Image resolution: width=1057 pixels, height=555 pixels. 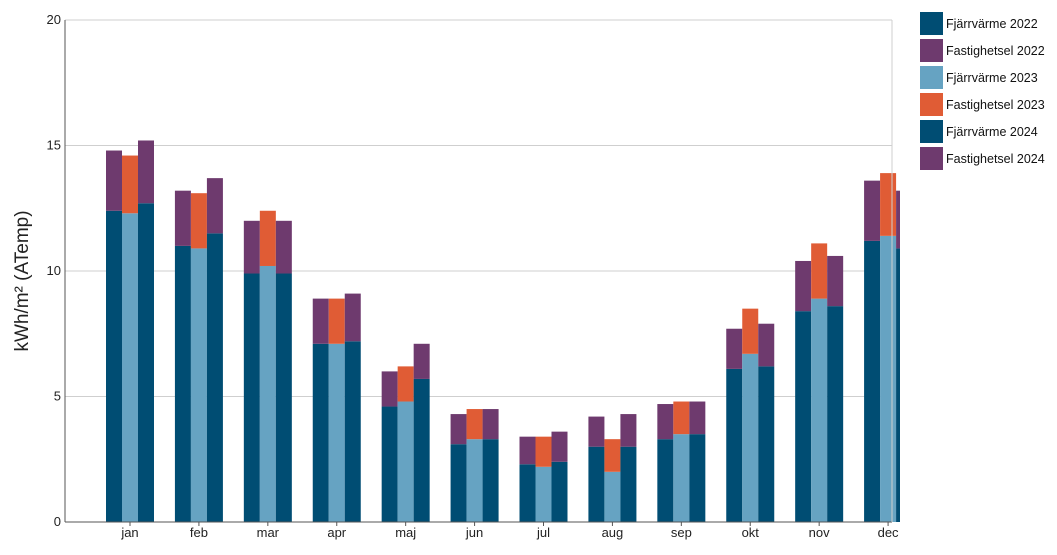 I want to click on bar-aug-fjarrvarme-2022, so click(x=596, y=484).